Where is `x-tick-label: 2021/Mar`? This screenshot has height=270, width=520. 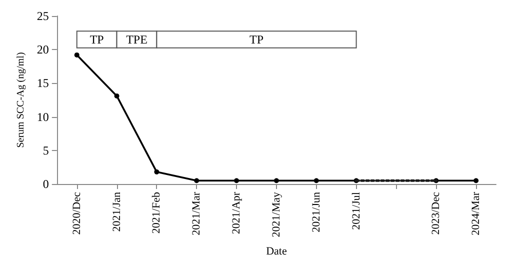 x-tick-label: 2021/Mar is located at coordinates (196, 214).